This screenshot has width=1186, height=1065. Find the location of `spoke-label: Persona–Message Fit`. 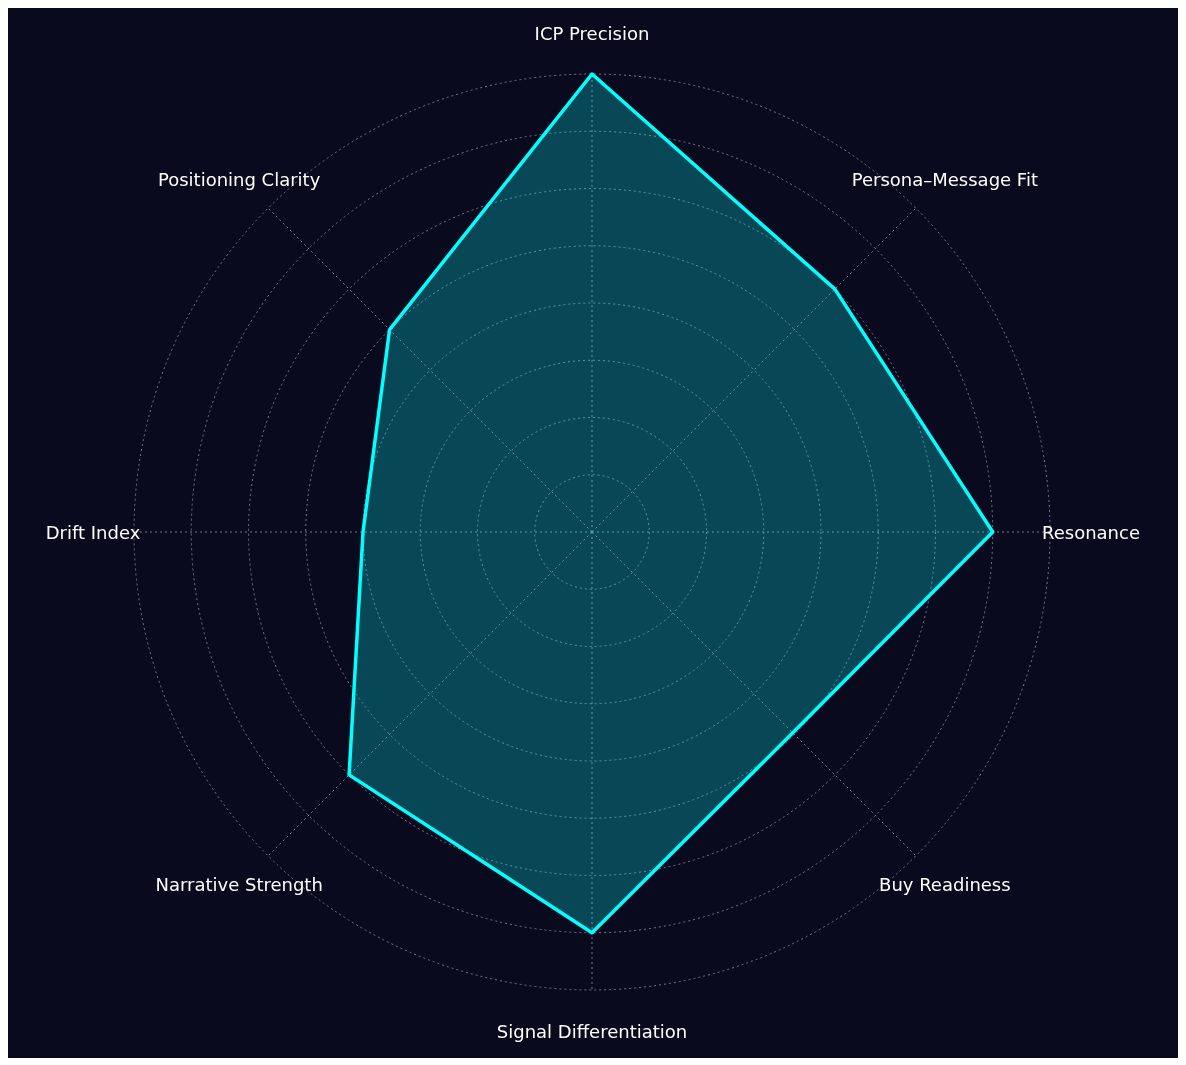

spoke-label: Persona–Message Fit is located at coordinates (944, 179).